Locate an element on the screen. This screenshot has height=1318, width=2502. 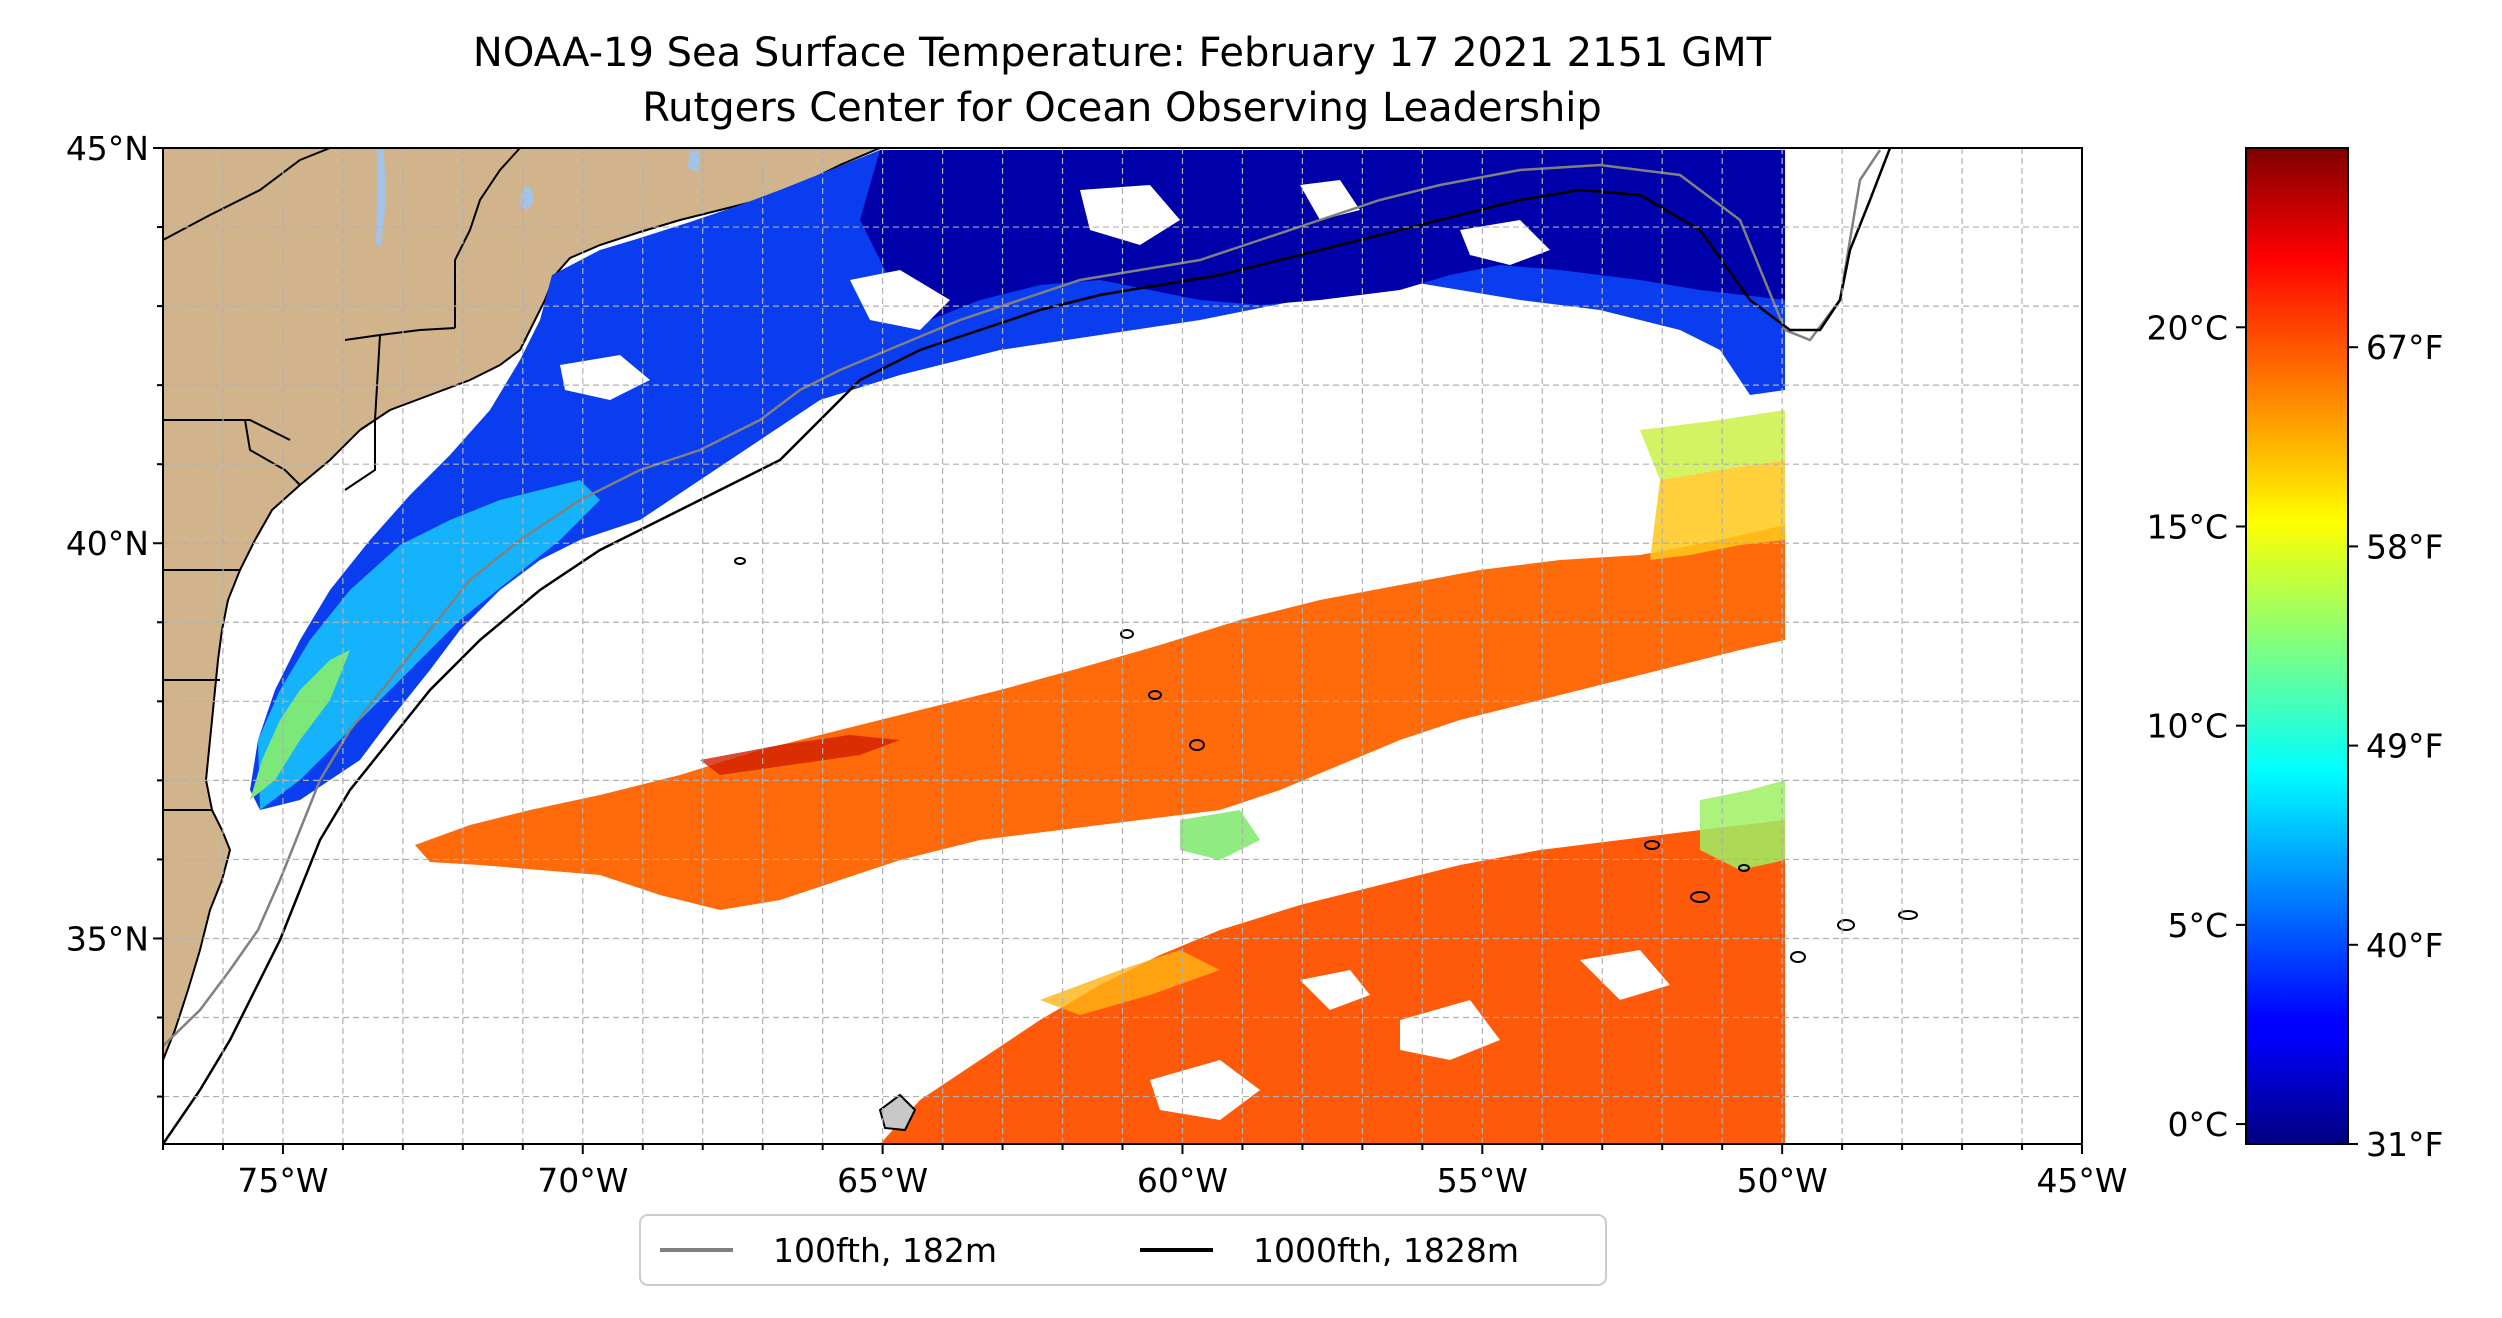
colorbar-celsius-label: 20°C is located at coordinates (2187, 327).